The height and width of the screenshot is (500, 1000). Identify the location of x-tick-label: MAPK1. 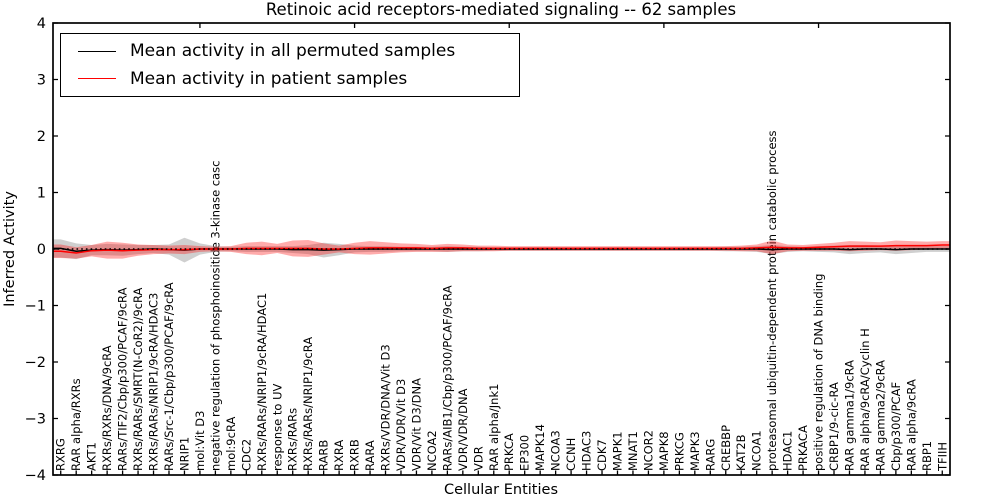
(617, 451).